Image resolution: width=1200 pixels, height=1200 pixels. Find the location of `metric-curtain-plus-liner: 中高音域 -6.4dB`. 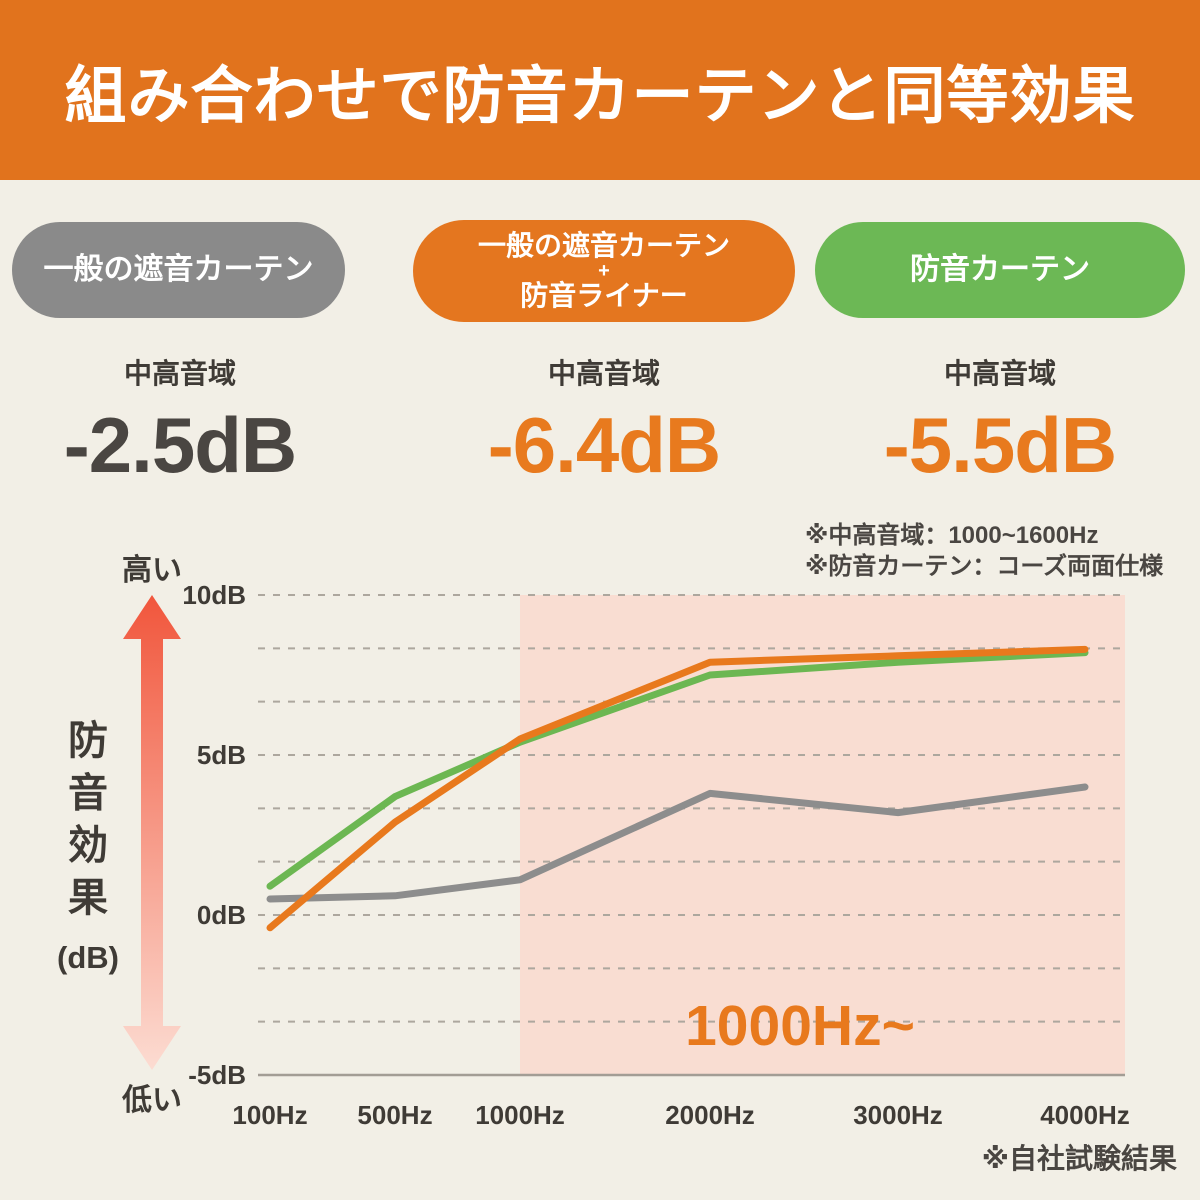

metric-curtain-plus-liner: 中高音域 -6.4dB is located at coordinates (604, 421).